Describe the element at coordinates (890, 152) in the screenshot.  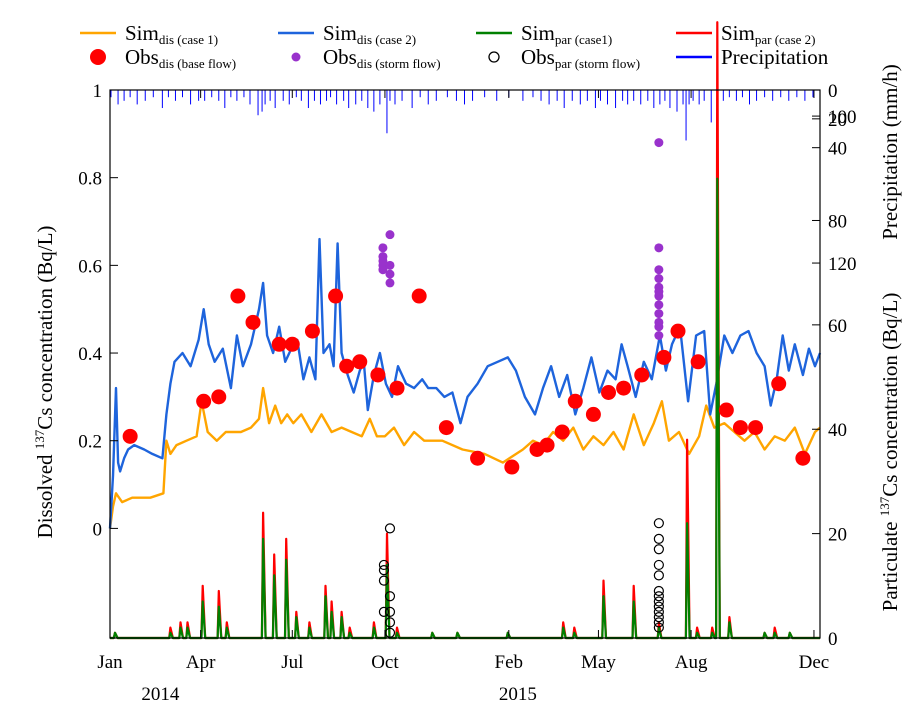
I see `right-axis-title-precip: Precipitation (mm/h)` at that location.